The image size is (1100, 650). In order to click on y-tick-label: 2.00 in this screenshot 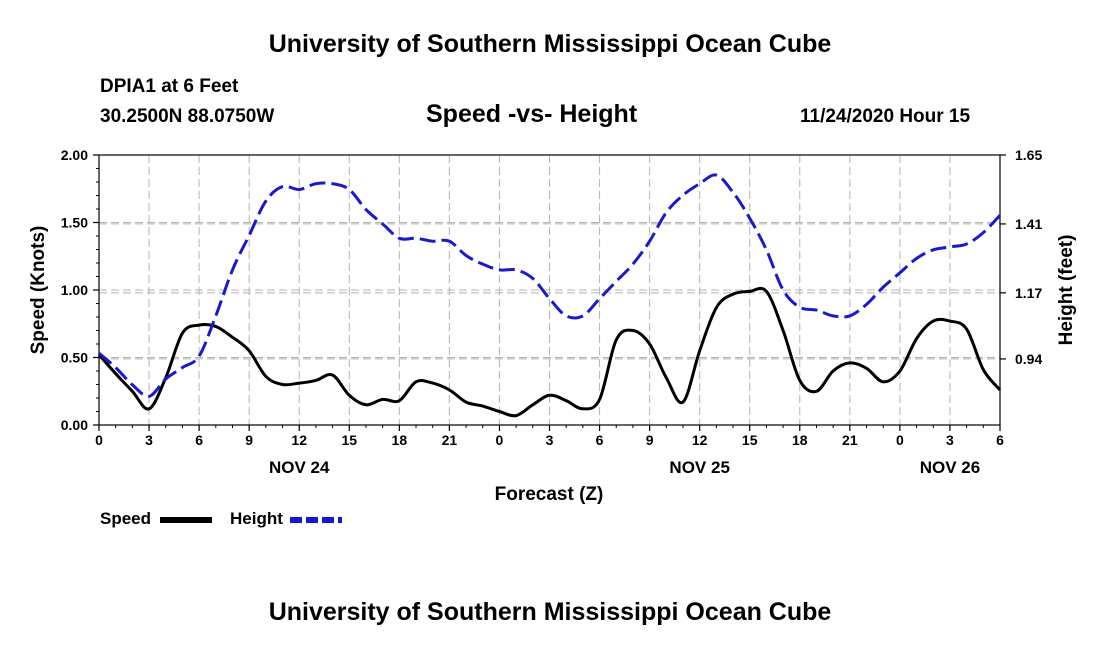, I will do `click(74, 155)`.